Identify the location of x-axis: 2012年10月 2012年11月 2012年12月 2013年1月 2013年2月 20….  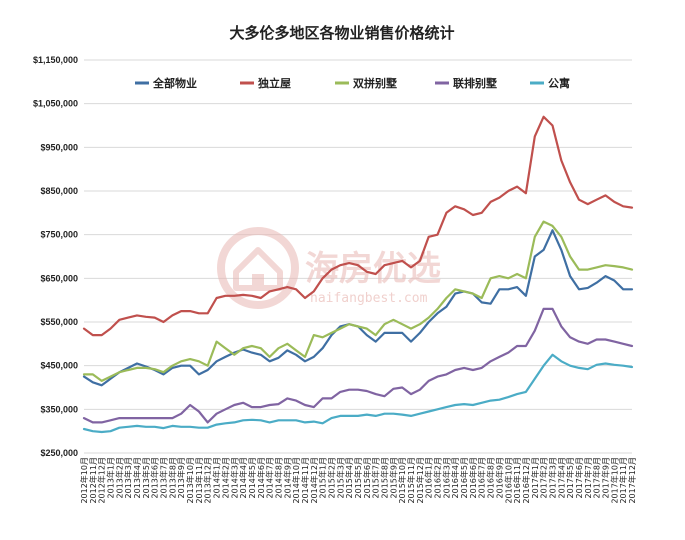
(358, 480).